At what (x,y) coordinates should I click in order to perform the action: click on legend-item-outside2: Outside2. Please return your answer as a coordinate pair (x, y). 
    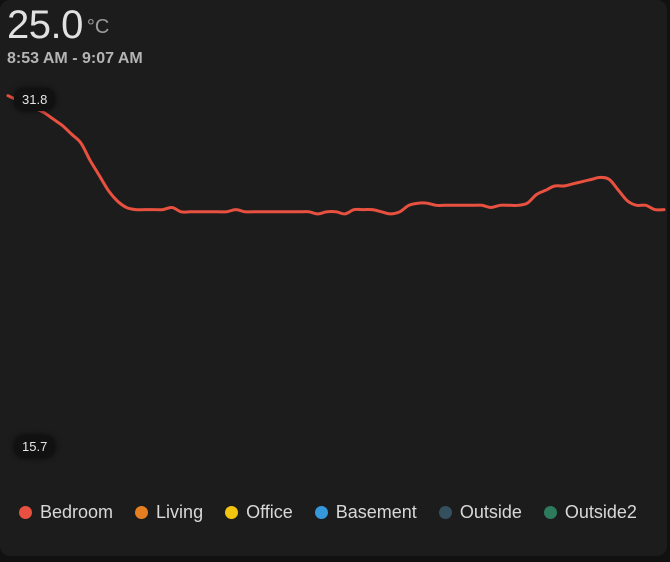
    Looking at the image, I should click on (590, 512).